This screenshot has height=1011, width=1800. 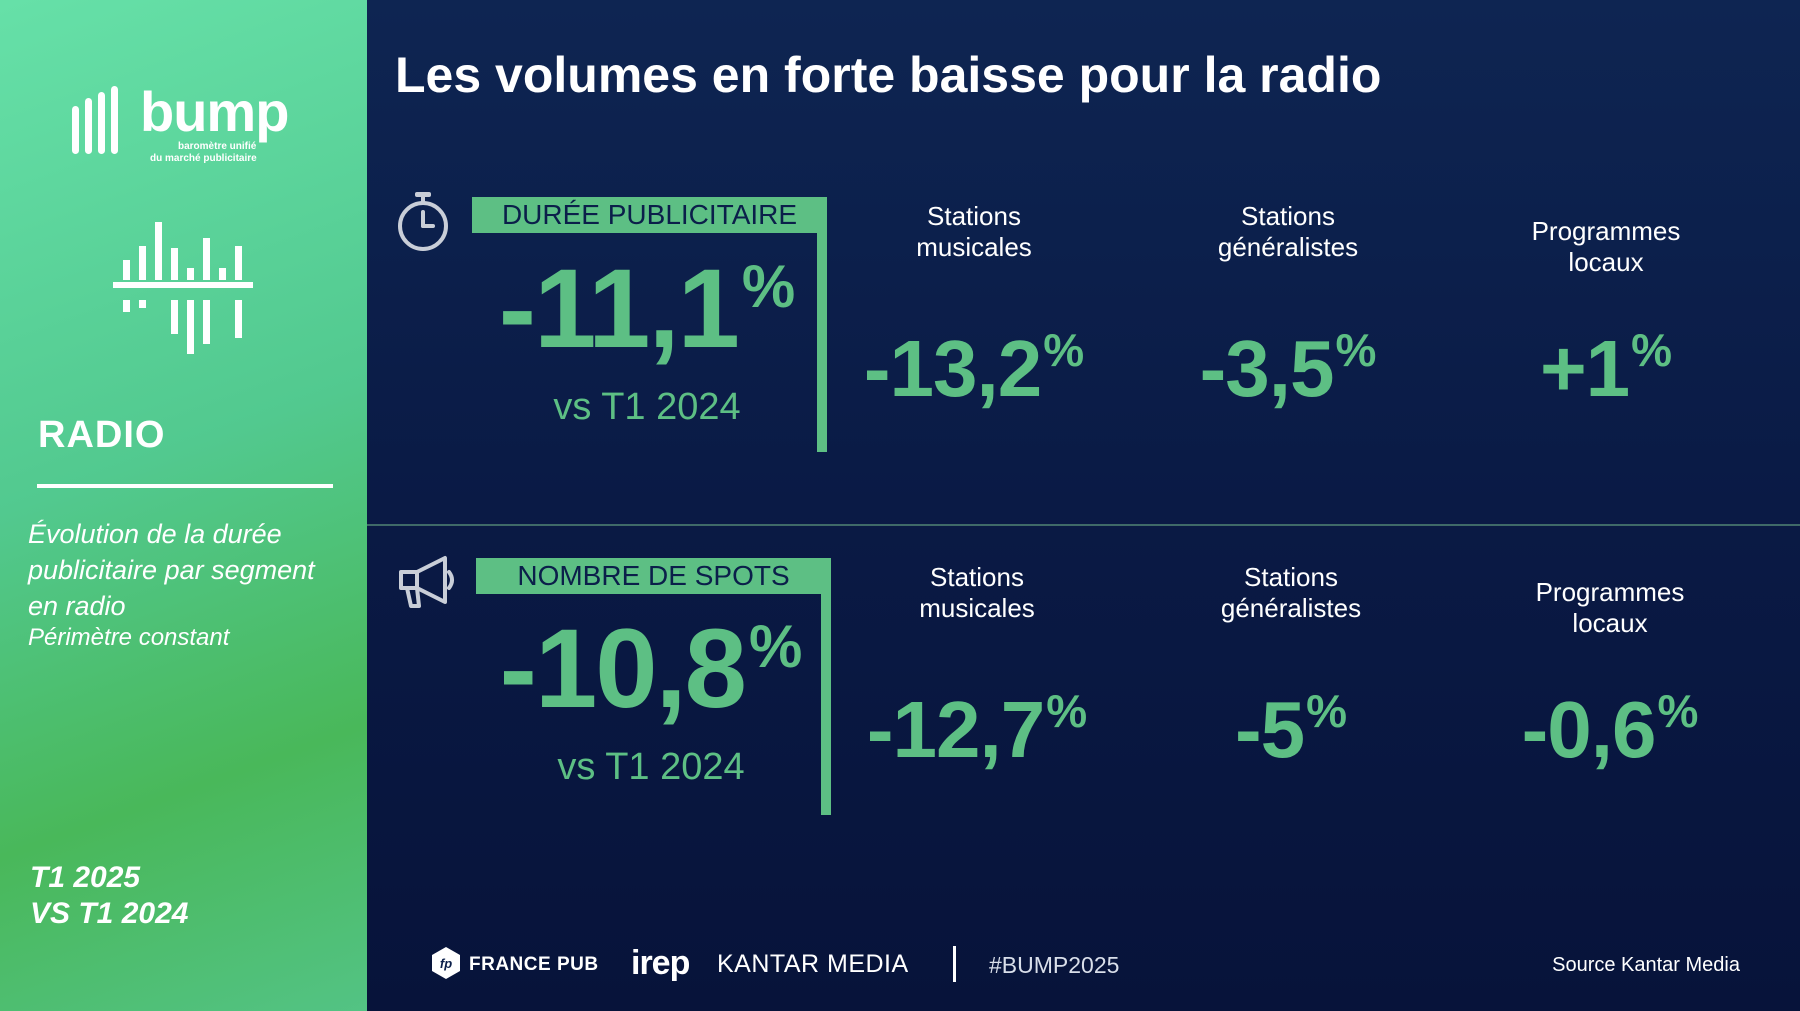 I want to click on footer-separator, so click(x=954, y=964).